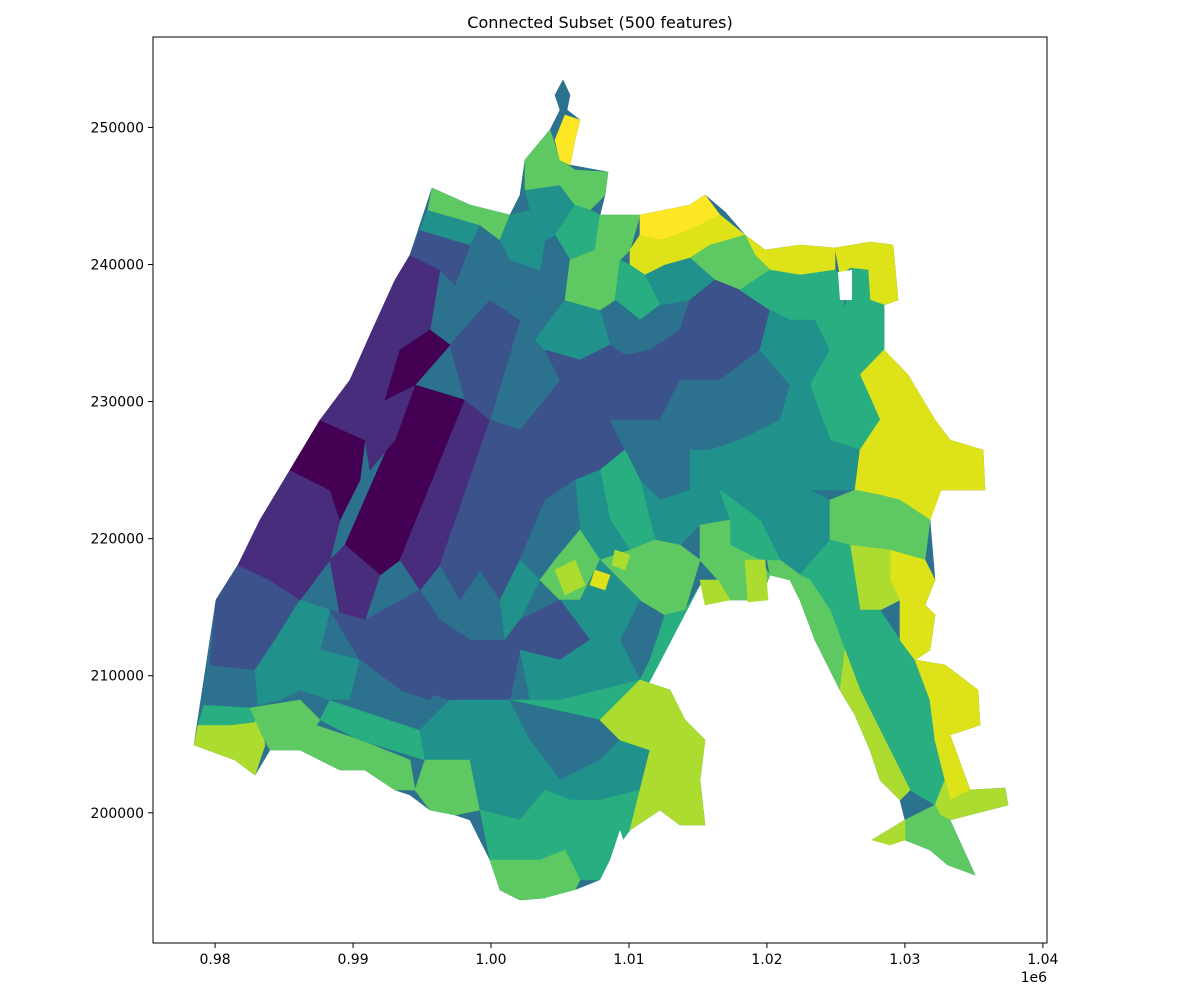 The image size is (1200, 1004). I want to click on y-tick-label: 240000, so click(117, 266).